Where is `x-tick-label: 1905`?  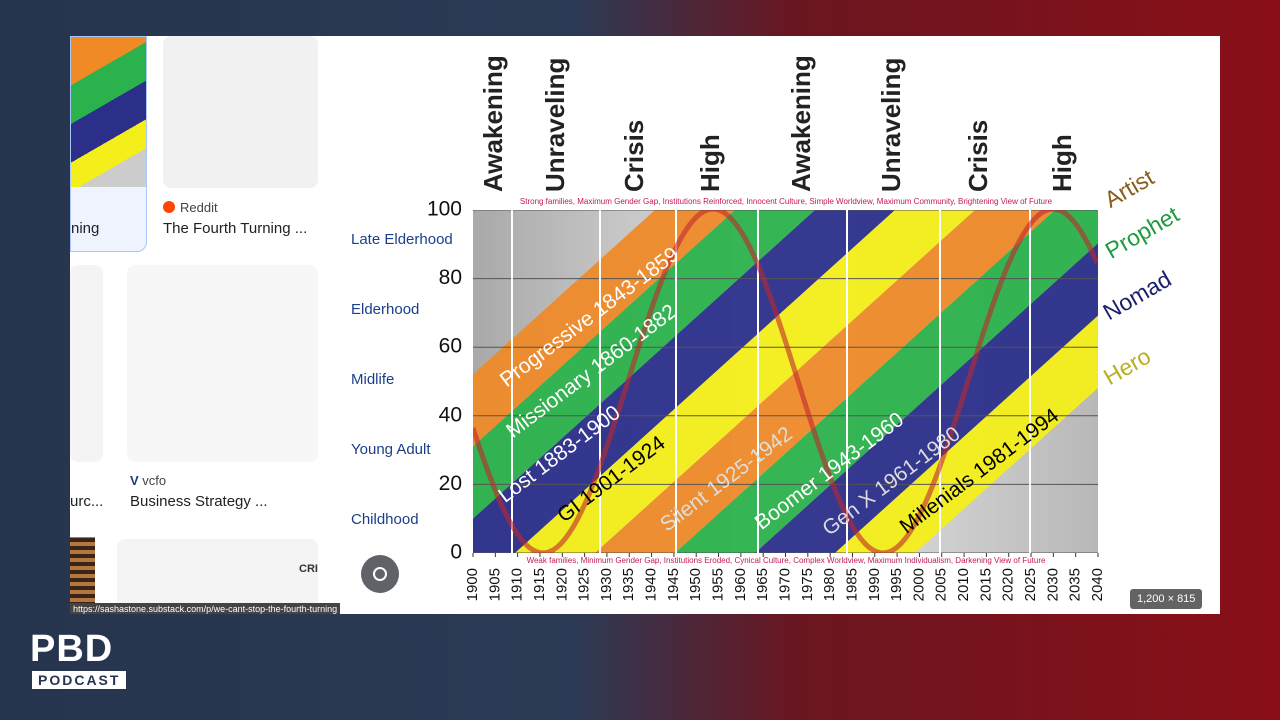
x-tick-label: 1905 is located at coordinates (494, 584).